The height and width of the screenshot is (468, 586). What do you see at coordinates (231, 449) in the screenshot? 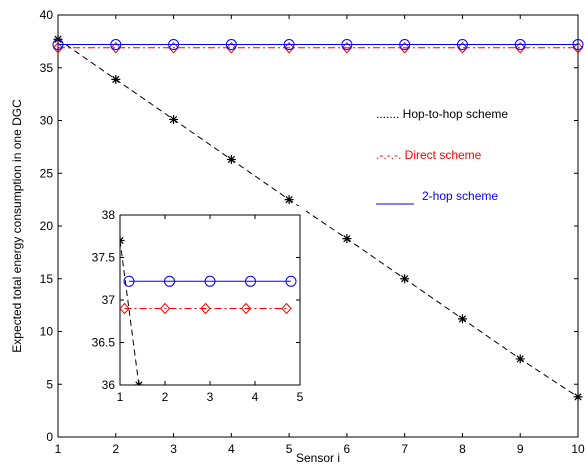
I see `x-tick-label: 4` at bounding box center [231, 449].